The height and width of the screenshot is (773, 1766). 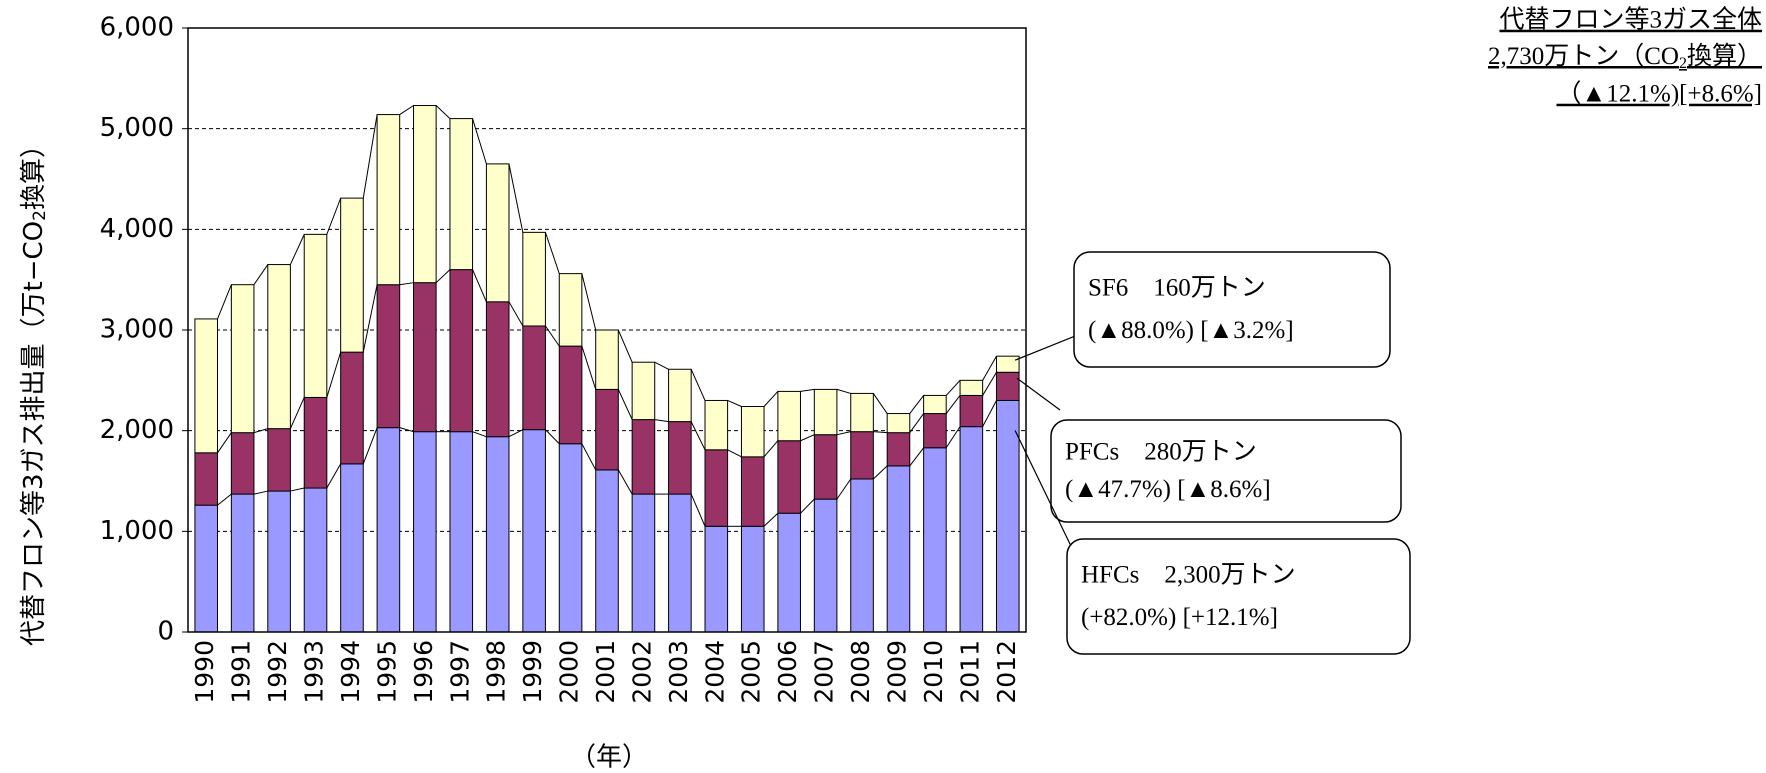 What do you see at coordinates (1006, 672) in the screenshot?
I see `x-tick-label: 2012` at bounding box center [1006, 672].